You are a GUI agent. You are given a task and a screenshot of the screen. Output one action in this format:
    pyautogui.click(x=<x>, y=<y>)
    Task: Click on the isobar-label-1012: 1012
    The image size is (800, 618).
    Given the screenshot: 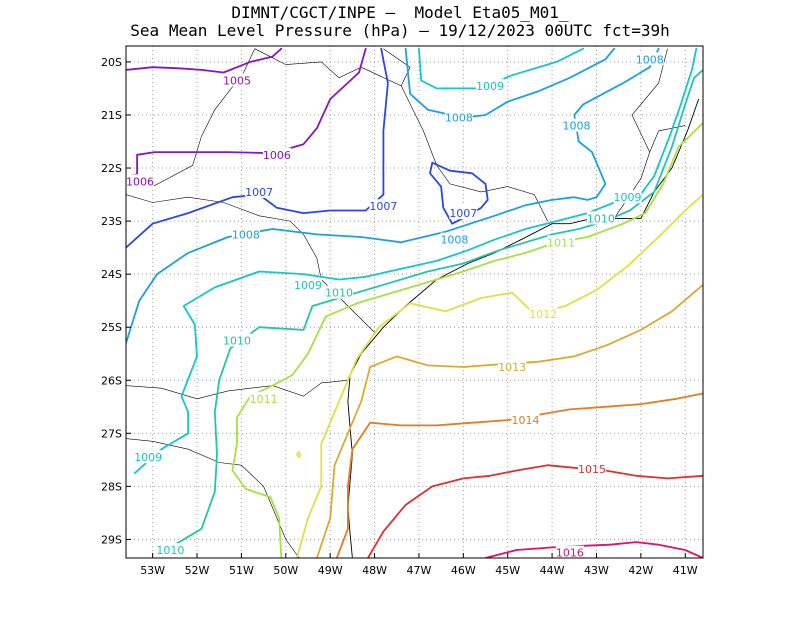 What is the action you would take?
    pyautogui.click(x=543, y=314)
    